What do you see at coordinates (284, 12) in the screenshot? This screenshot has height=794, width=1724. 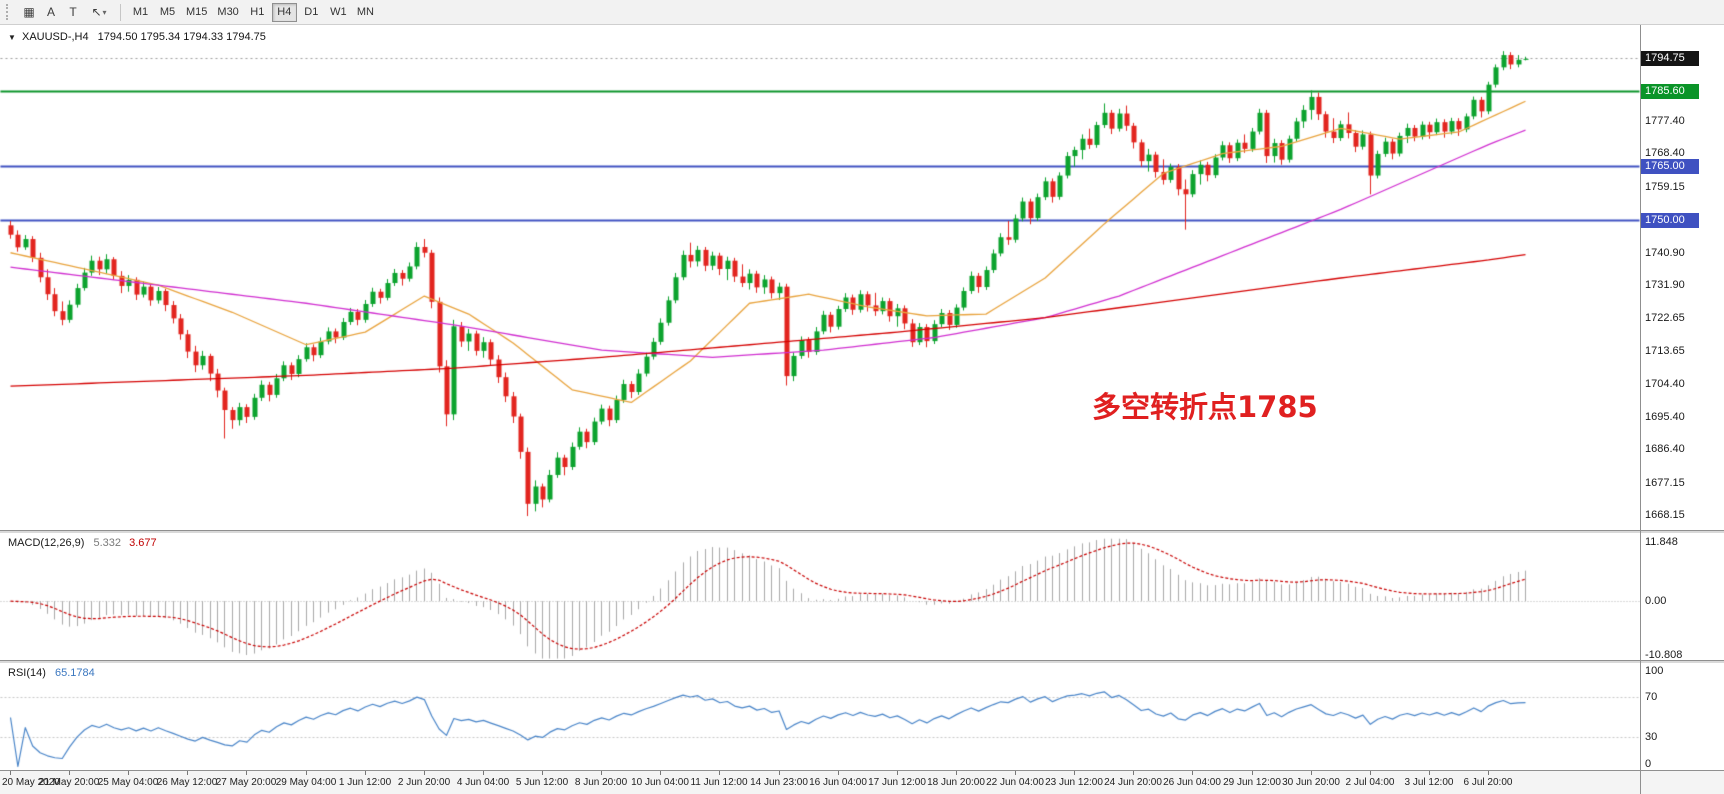 I see `timeframe-h4: H4` at bounding box center [284, 12].